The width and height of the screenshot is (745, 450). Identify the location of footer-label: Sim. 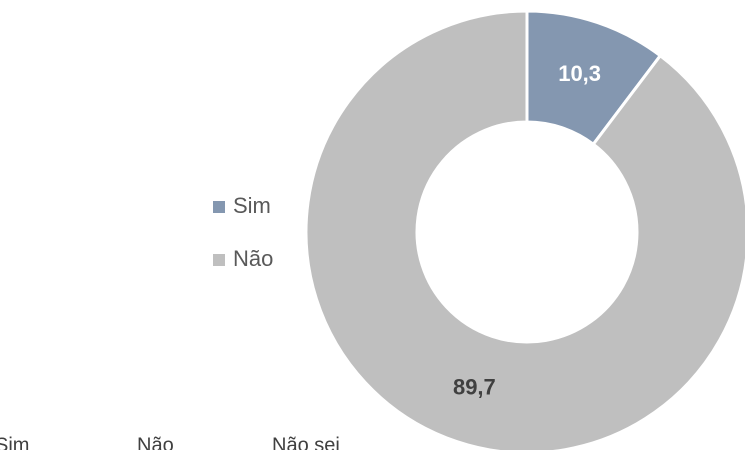
(14, 442).